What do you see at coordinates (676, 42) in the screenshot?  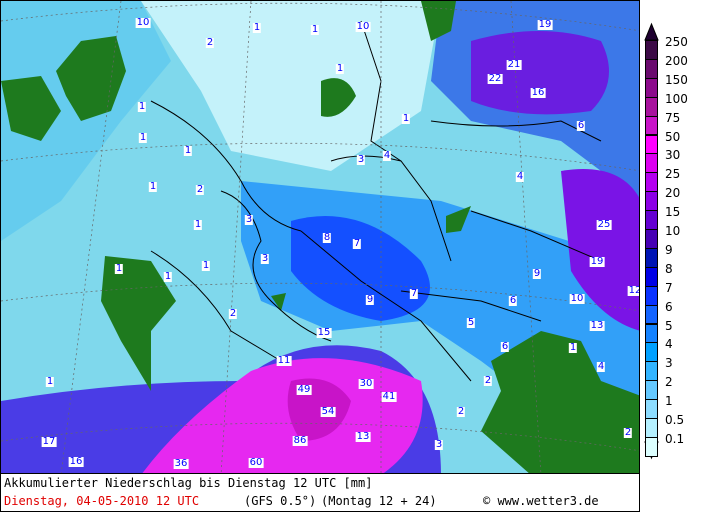 I see `legend-level-label: 250` at bounding box center [676, 42].